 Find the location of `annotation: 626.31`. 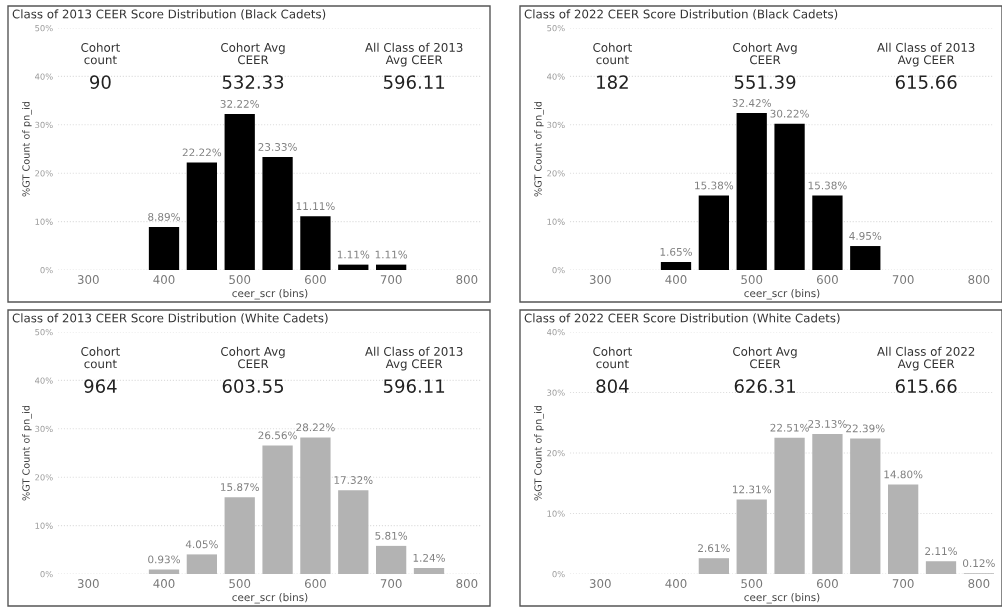

annotation: 626.31 is located at coordinates (764, 386).